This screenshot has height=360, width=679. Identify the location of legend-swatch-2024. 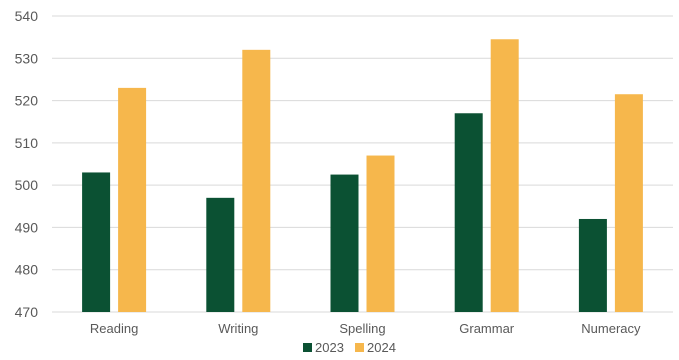
(359, 347).